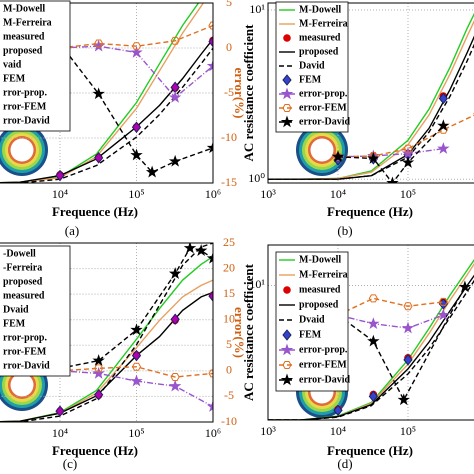  Describe the element at coordinates (229, 242) in the screenshot. I see `y2-tick-label: 25` at that location.